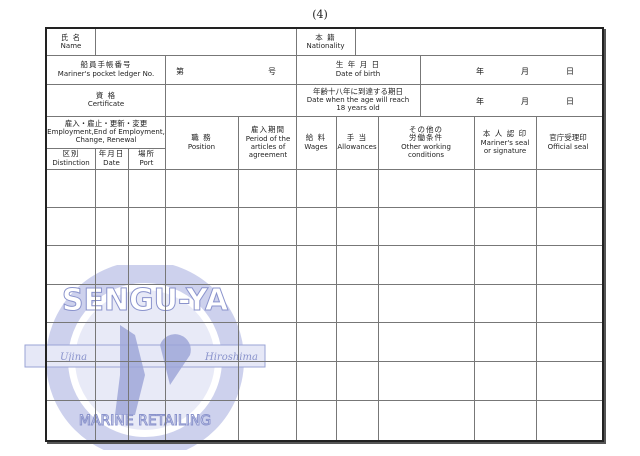 The width and height of the screenshot is (640, 456). I want to click on nationality-label: 本 籍 Nationality, so click(325, 41).